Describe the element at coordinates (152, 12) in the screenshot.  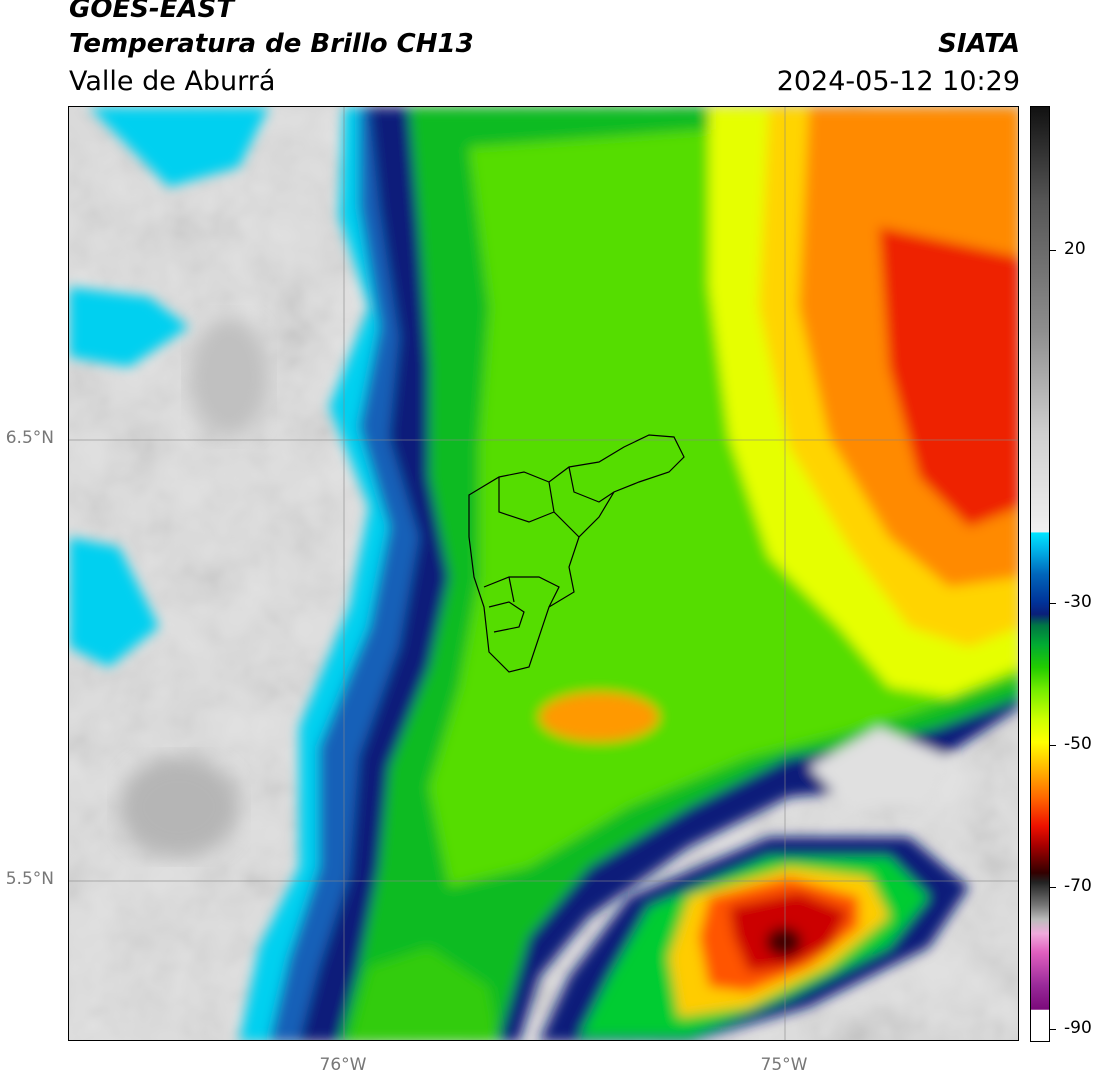
I see `satellite-title: GOES-EAST` at that location.